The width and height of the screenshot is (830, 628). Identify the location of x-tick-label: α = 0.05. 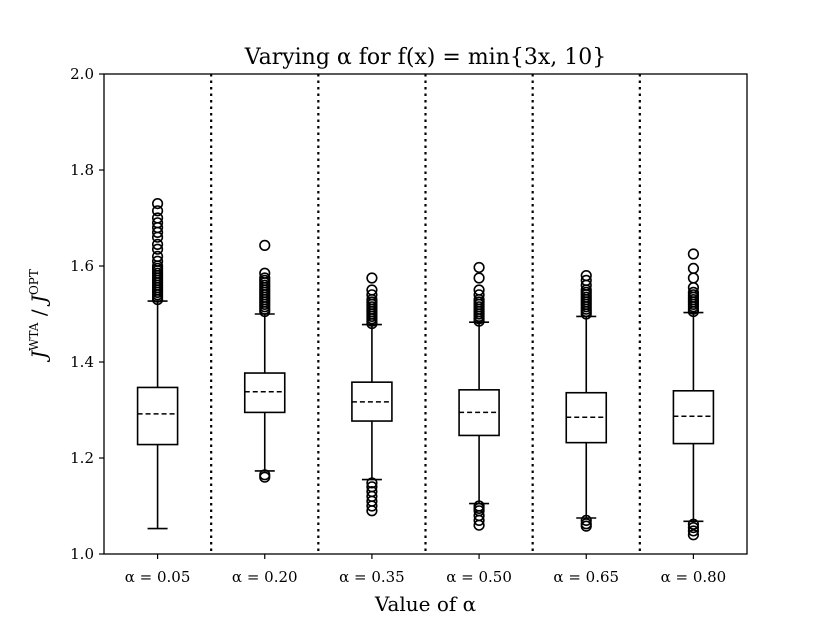
(158, 577).